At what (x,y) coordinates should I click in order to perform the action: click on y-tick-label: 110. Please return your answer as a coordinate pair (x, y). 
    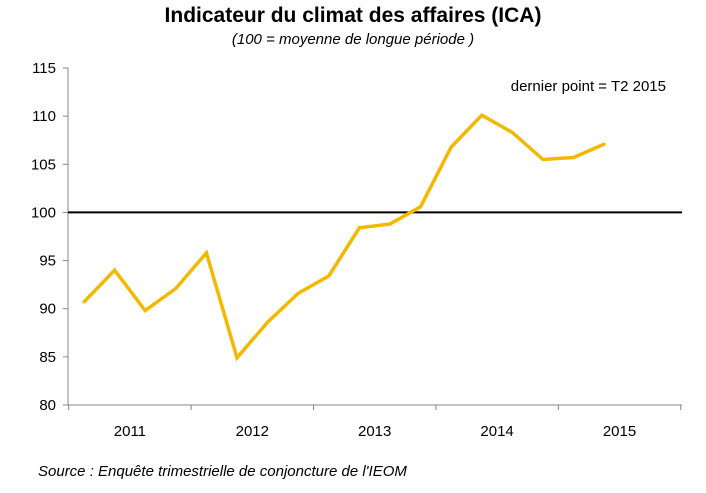
    Looking at the image, I should click on (44, 116).